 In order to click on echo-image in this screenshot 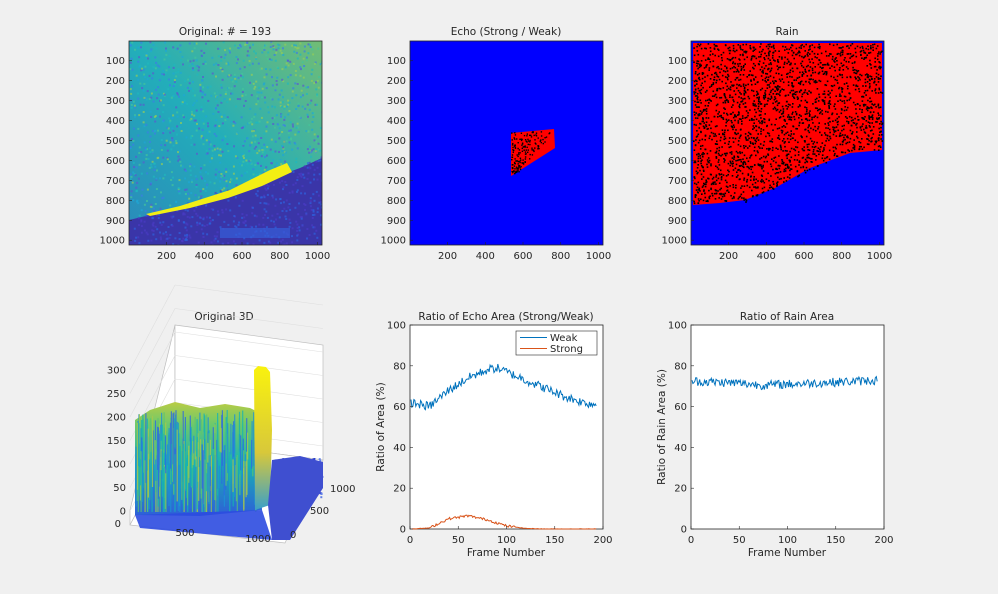, I will do `click(506, 143)`.